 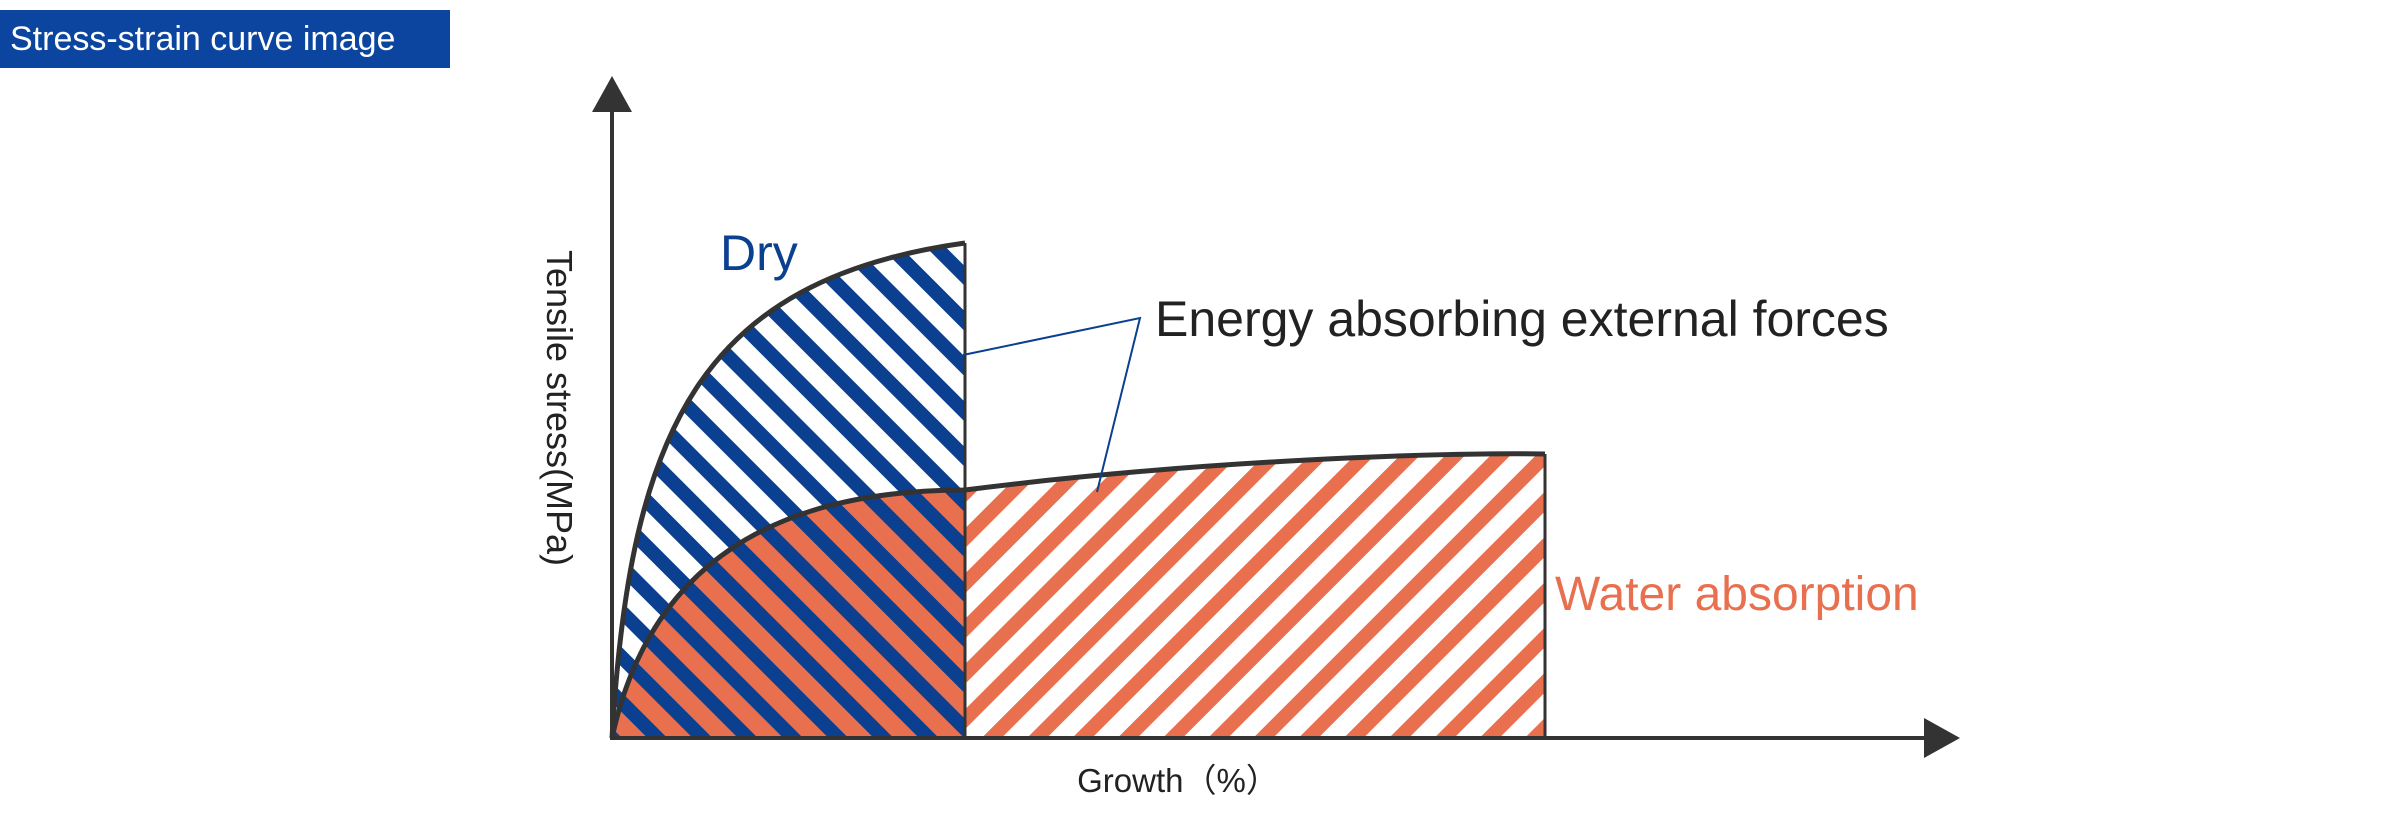 I want to click on annotation-label: Energy absorbing external forces, so click(x=1522, y=319).